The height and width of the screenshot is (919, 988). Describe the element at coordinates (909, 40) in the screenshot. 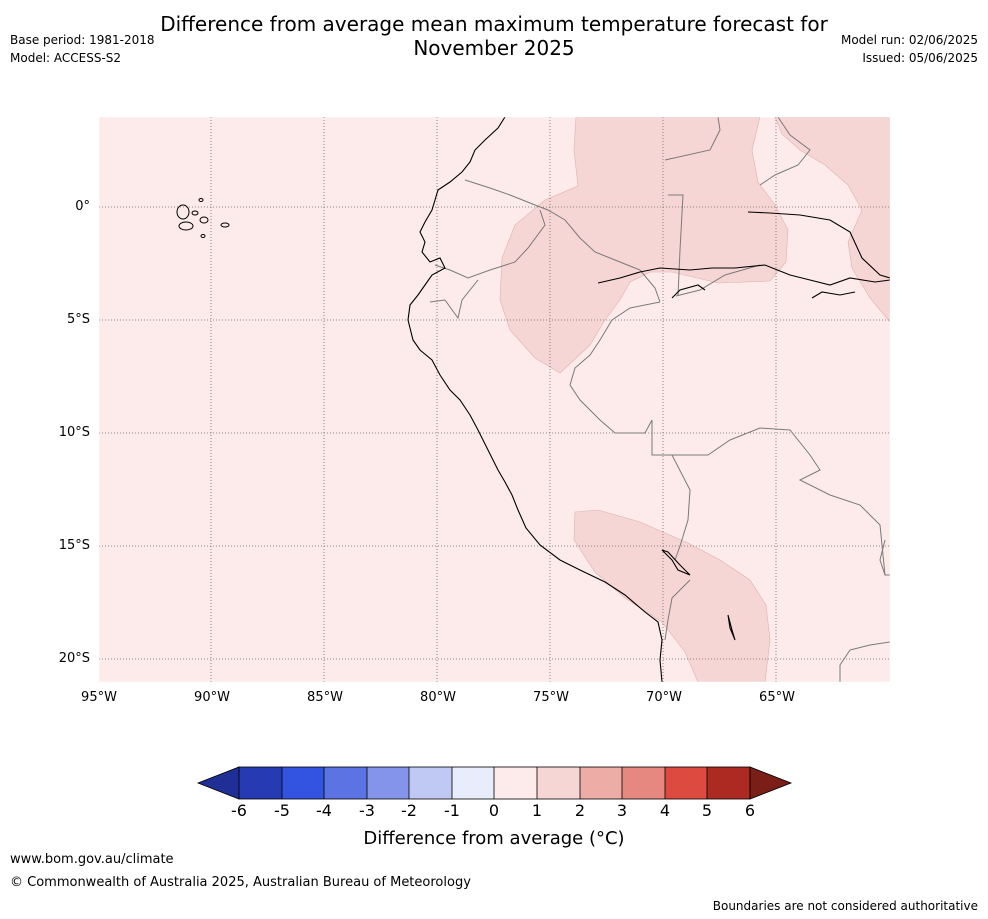

I see `model-run: Model run: 02/06/2025` at that location.